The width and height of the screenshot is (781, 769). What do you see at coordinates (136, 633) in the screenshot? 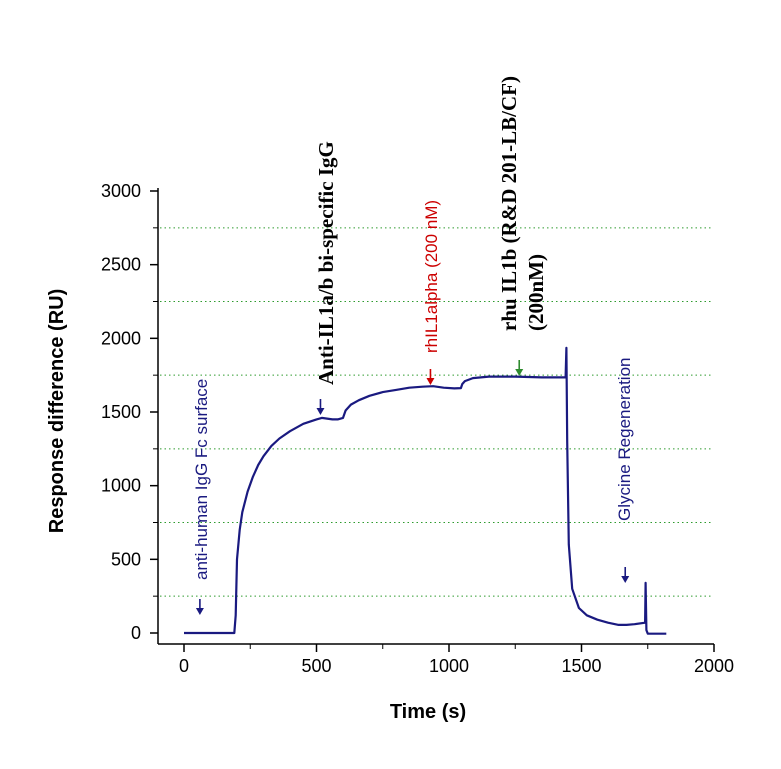
I see `y-tick-label: 0` at bounding box center [136, 633].